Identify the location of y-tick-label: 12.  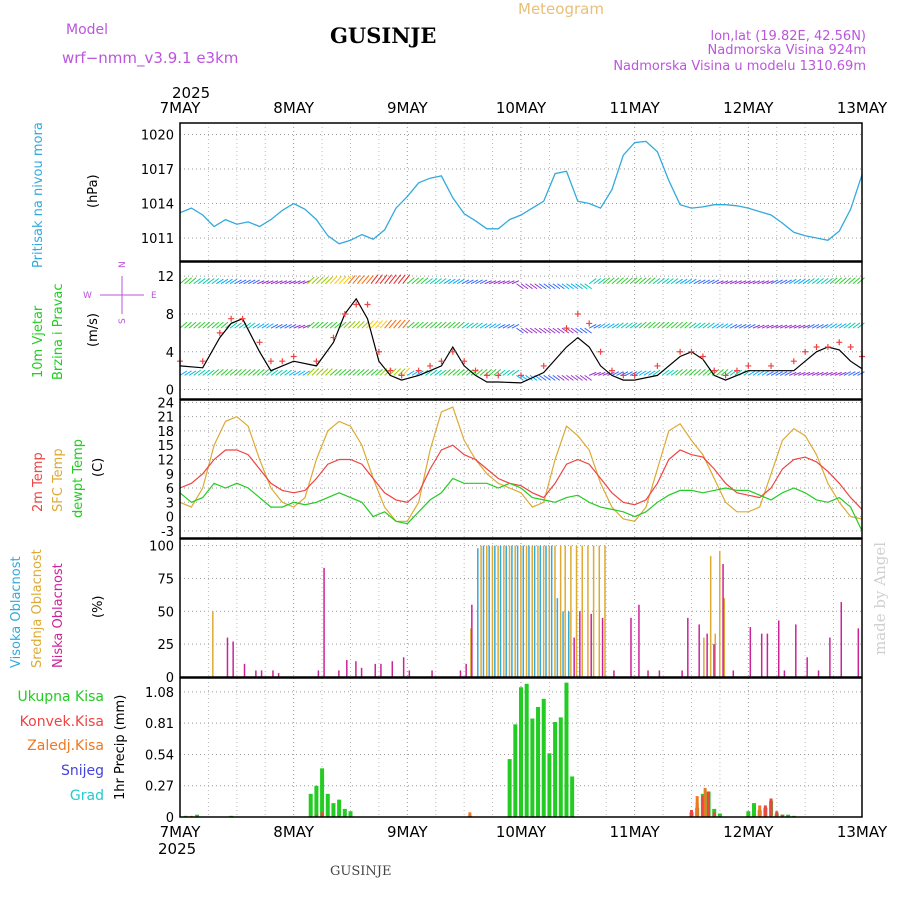
(165, 460).